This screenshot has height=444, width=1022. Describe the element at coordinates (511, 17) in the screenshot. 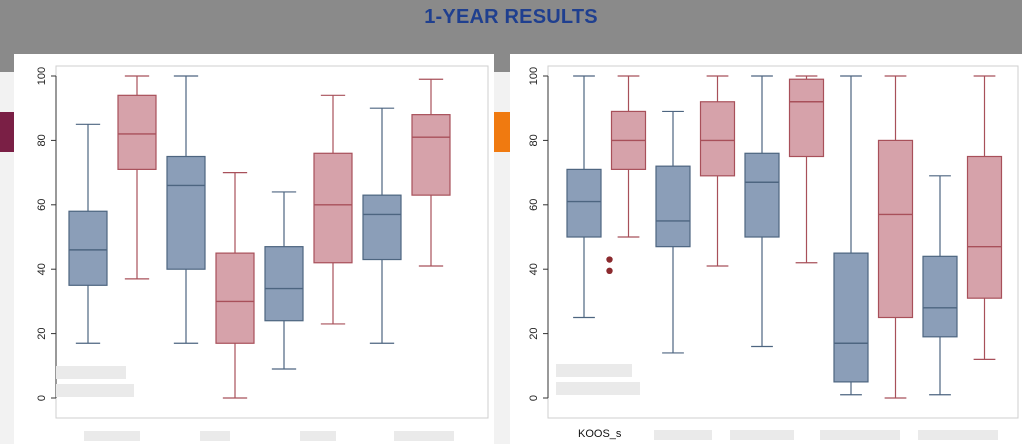

I see `slide-title: 1-YEAR RESULTS` at that location.